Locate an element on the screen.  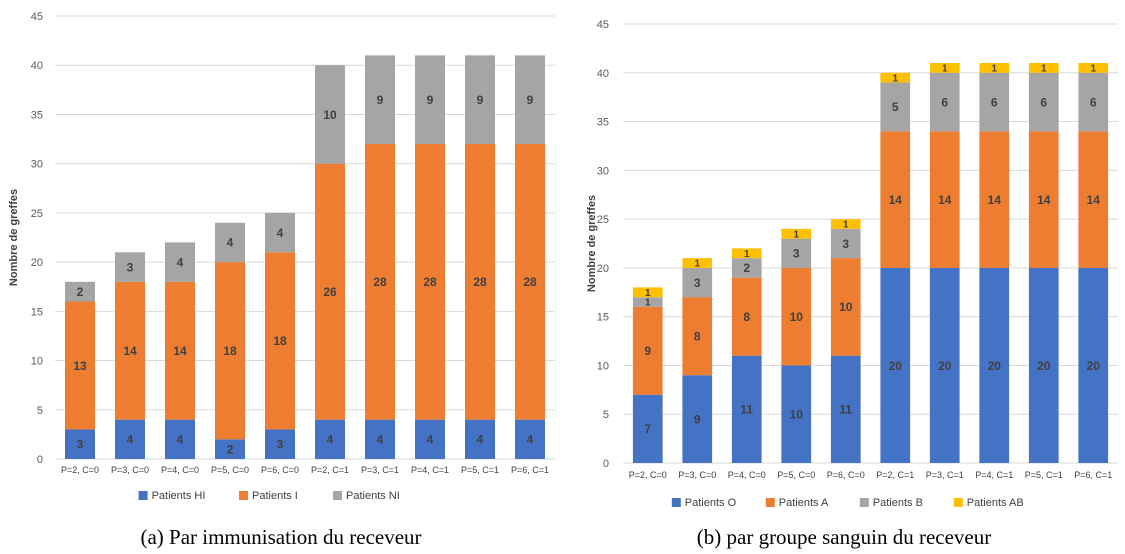
data-label-b-4-10: 1 is located at coordinates (1093, 69).